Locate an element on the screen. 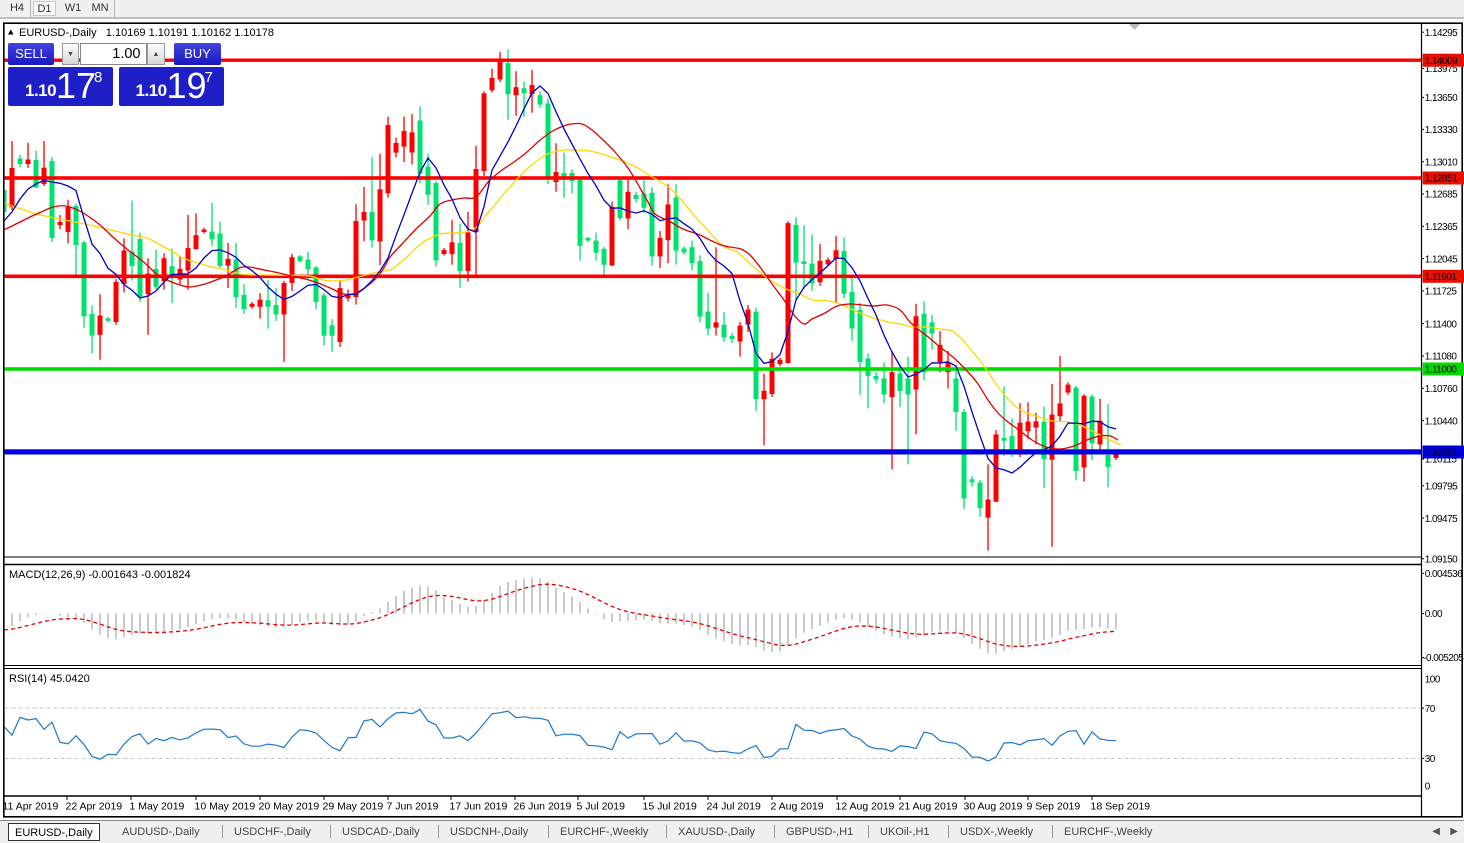  svg-text: 1.12365 is located at coordinates (1441, 227).